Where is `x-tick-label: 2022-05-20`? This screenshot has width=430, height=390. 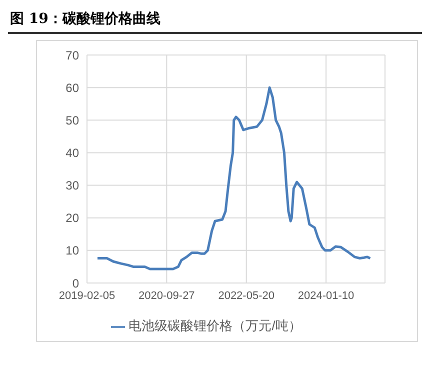 x-tick-label: 2022-05-20 is located at coordinates (246, 296).